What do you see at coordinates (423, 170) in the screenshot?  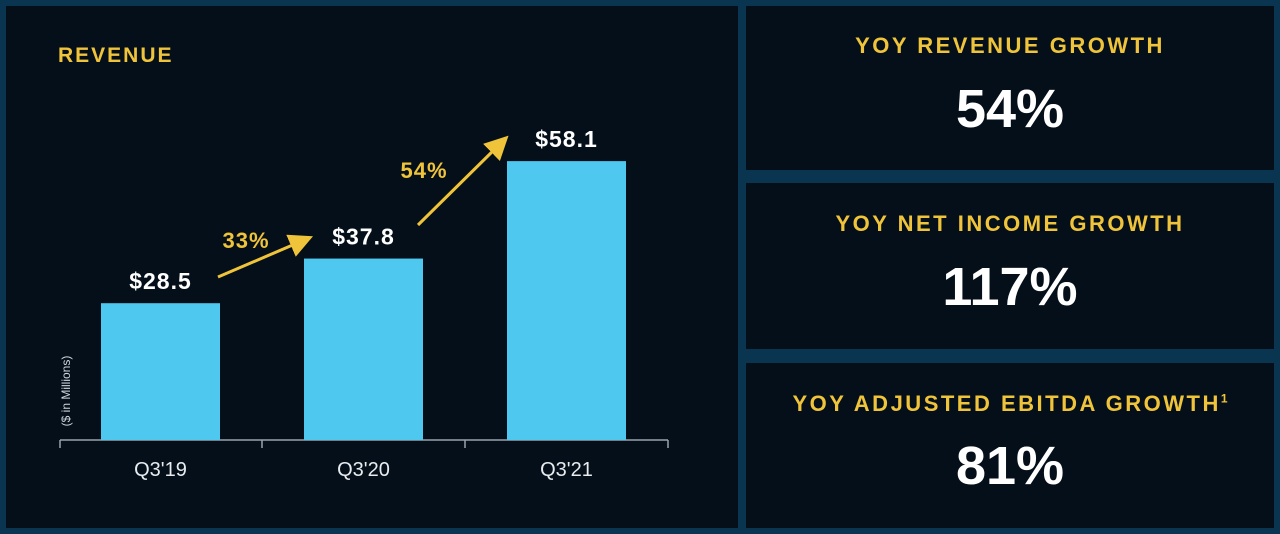 I see `growth-label: 54%` at bounding box center [423, 170].